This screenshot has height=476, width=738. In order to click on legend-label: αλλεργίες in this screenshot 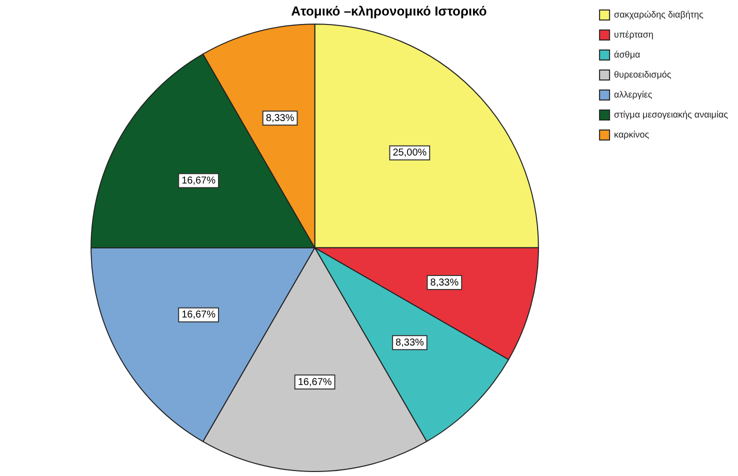, I will do `click(633, 94)`.